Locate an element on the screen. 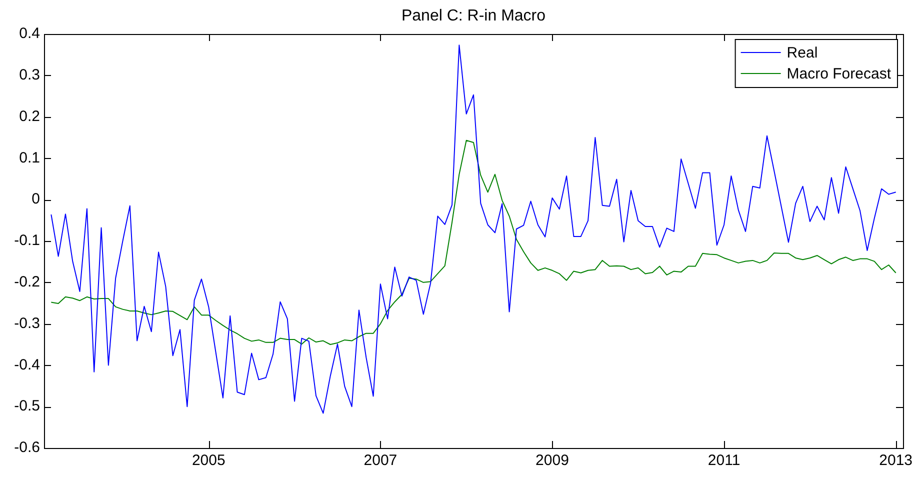 Image resolution: width=920 pixels, height=479 pixels. y-tick-label: -0.2 is located at coordinates (27, 282).